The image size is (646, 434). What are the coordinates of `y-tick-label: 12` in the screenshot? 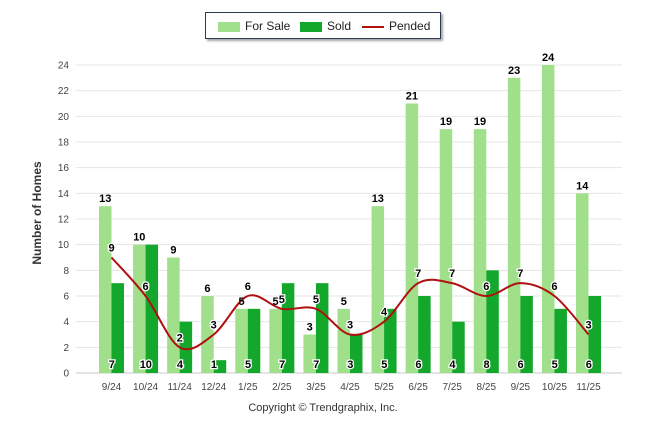 It's located at (64, 220).